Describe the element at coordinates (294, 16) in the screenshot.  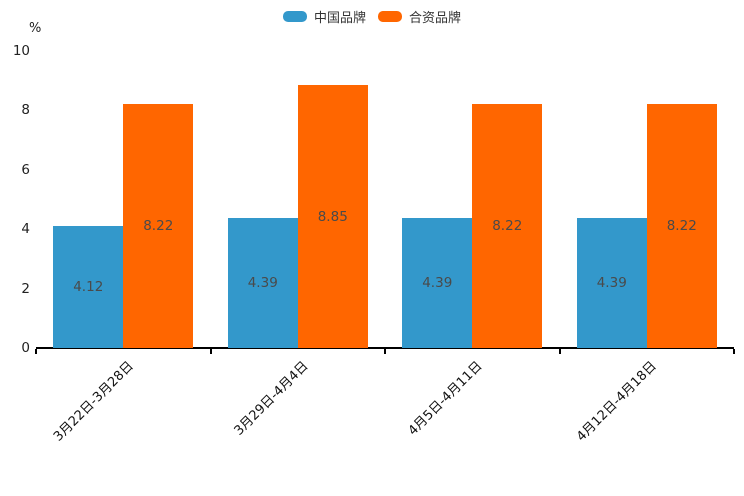
I see `legend-swatch-china-brand-icon` at that location.